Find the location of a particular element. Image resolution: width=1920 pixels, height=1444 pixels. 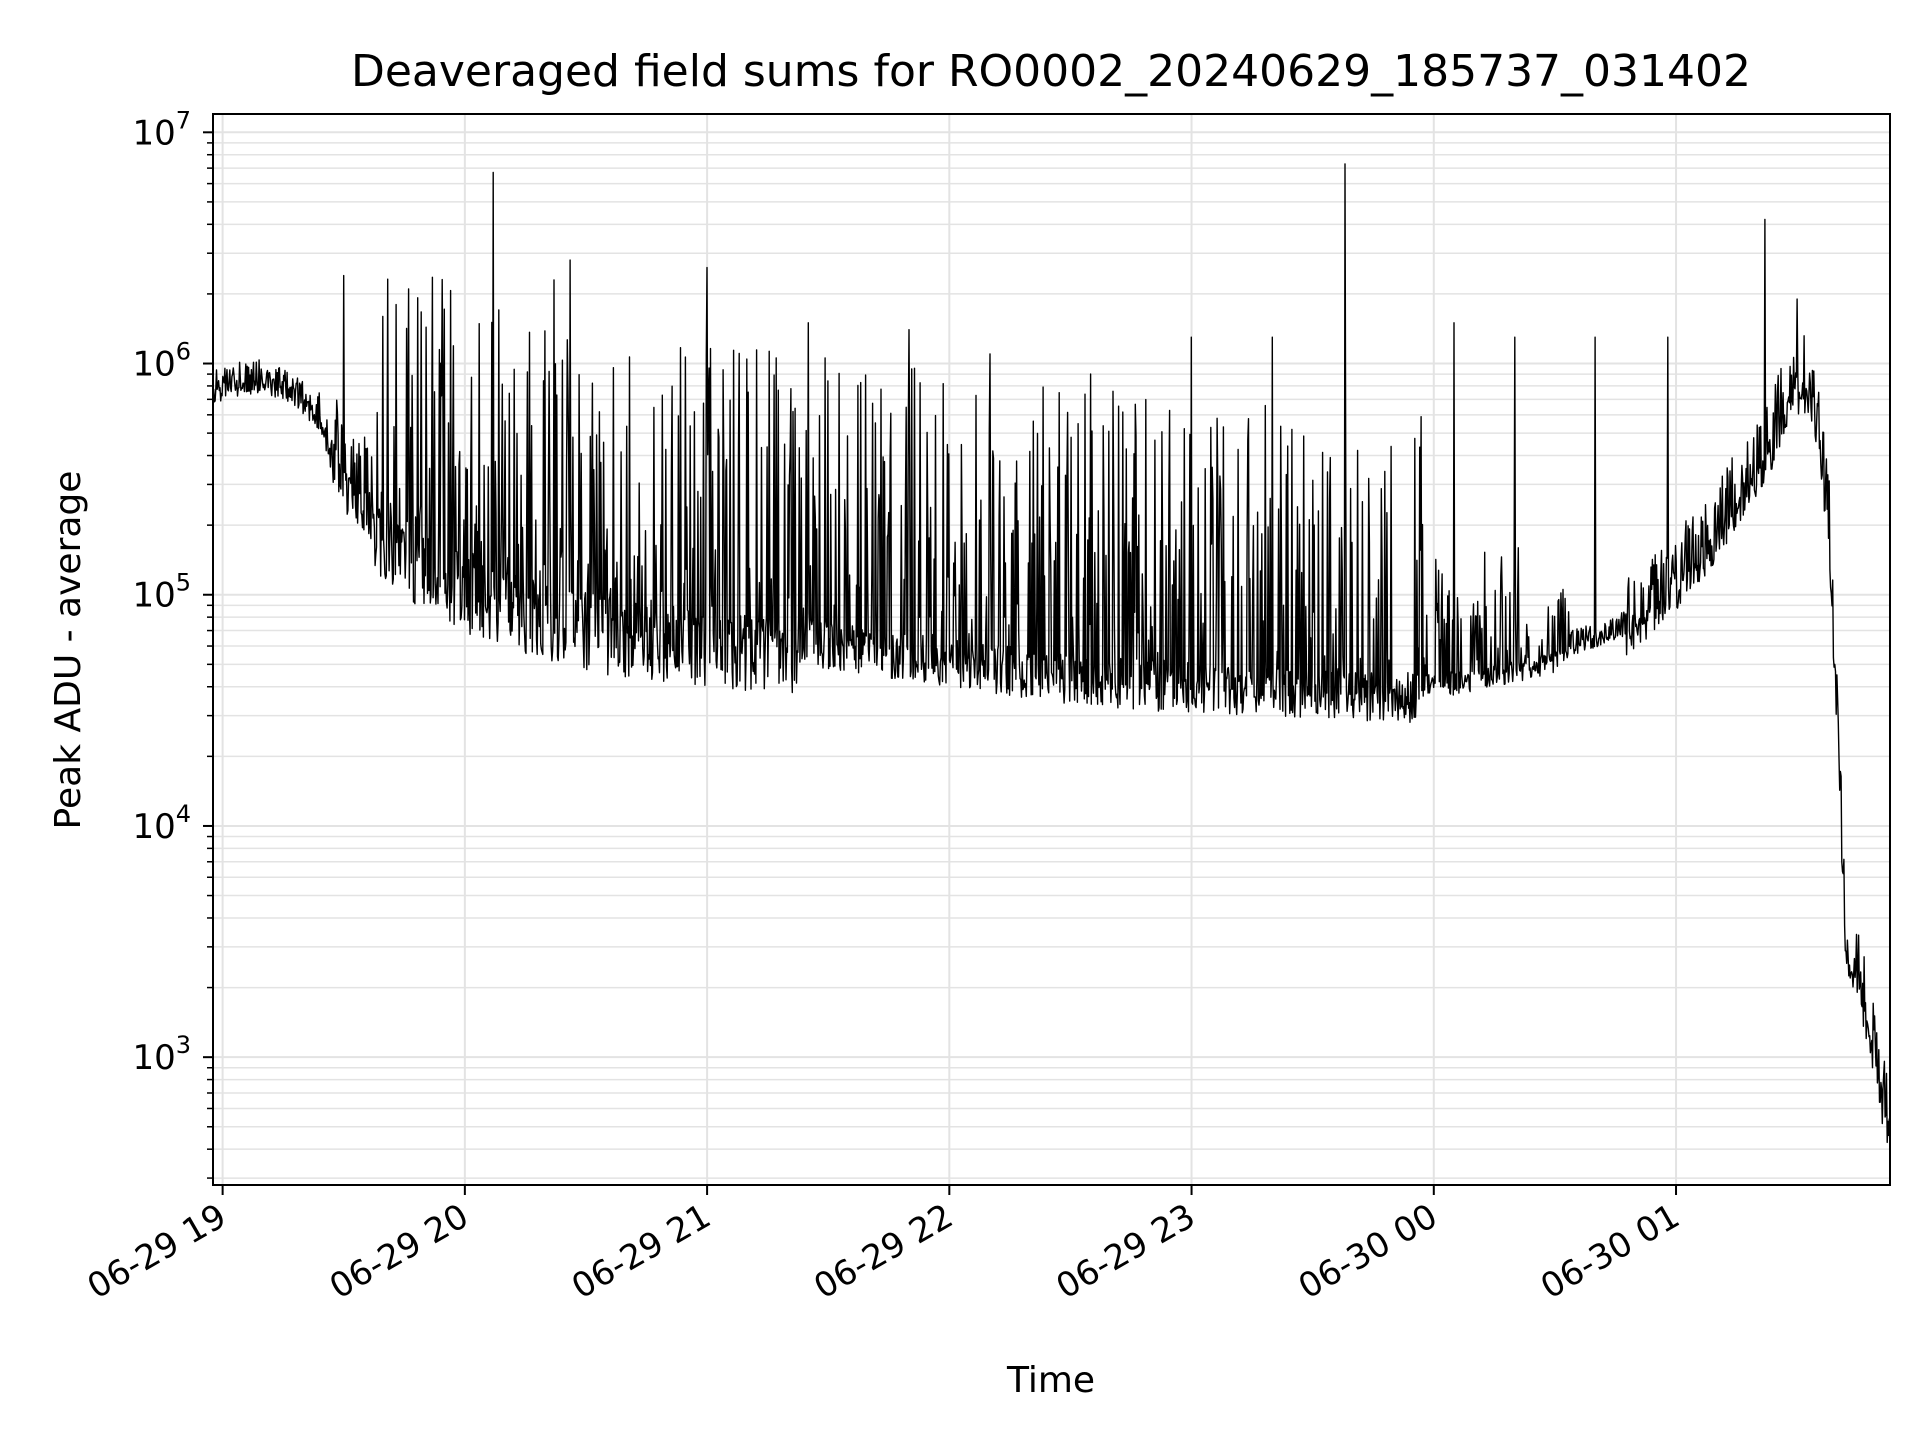

y-tick-exponent: 6 is located at coordinates (183, 352).